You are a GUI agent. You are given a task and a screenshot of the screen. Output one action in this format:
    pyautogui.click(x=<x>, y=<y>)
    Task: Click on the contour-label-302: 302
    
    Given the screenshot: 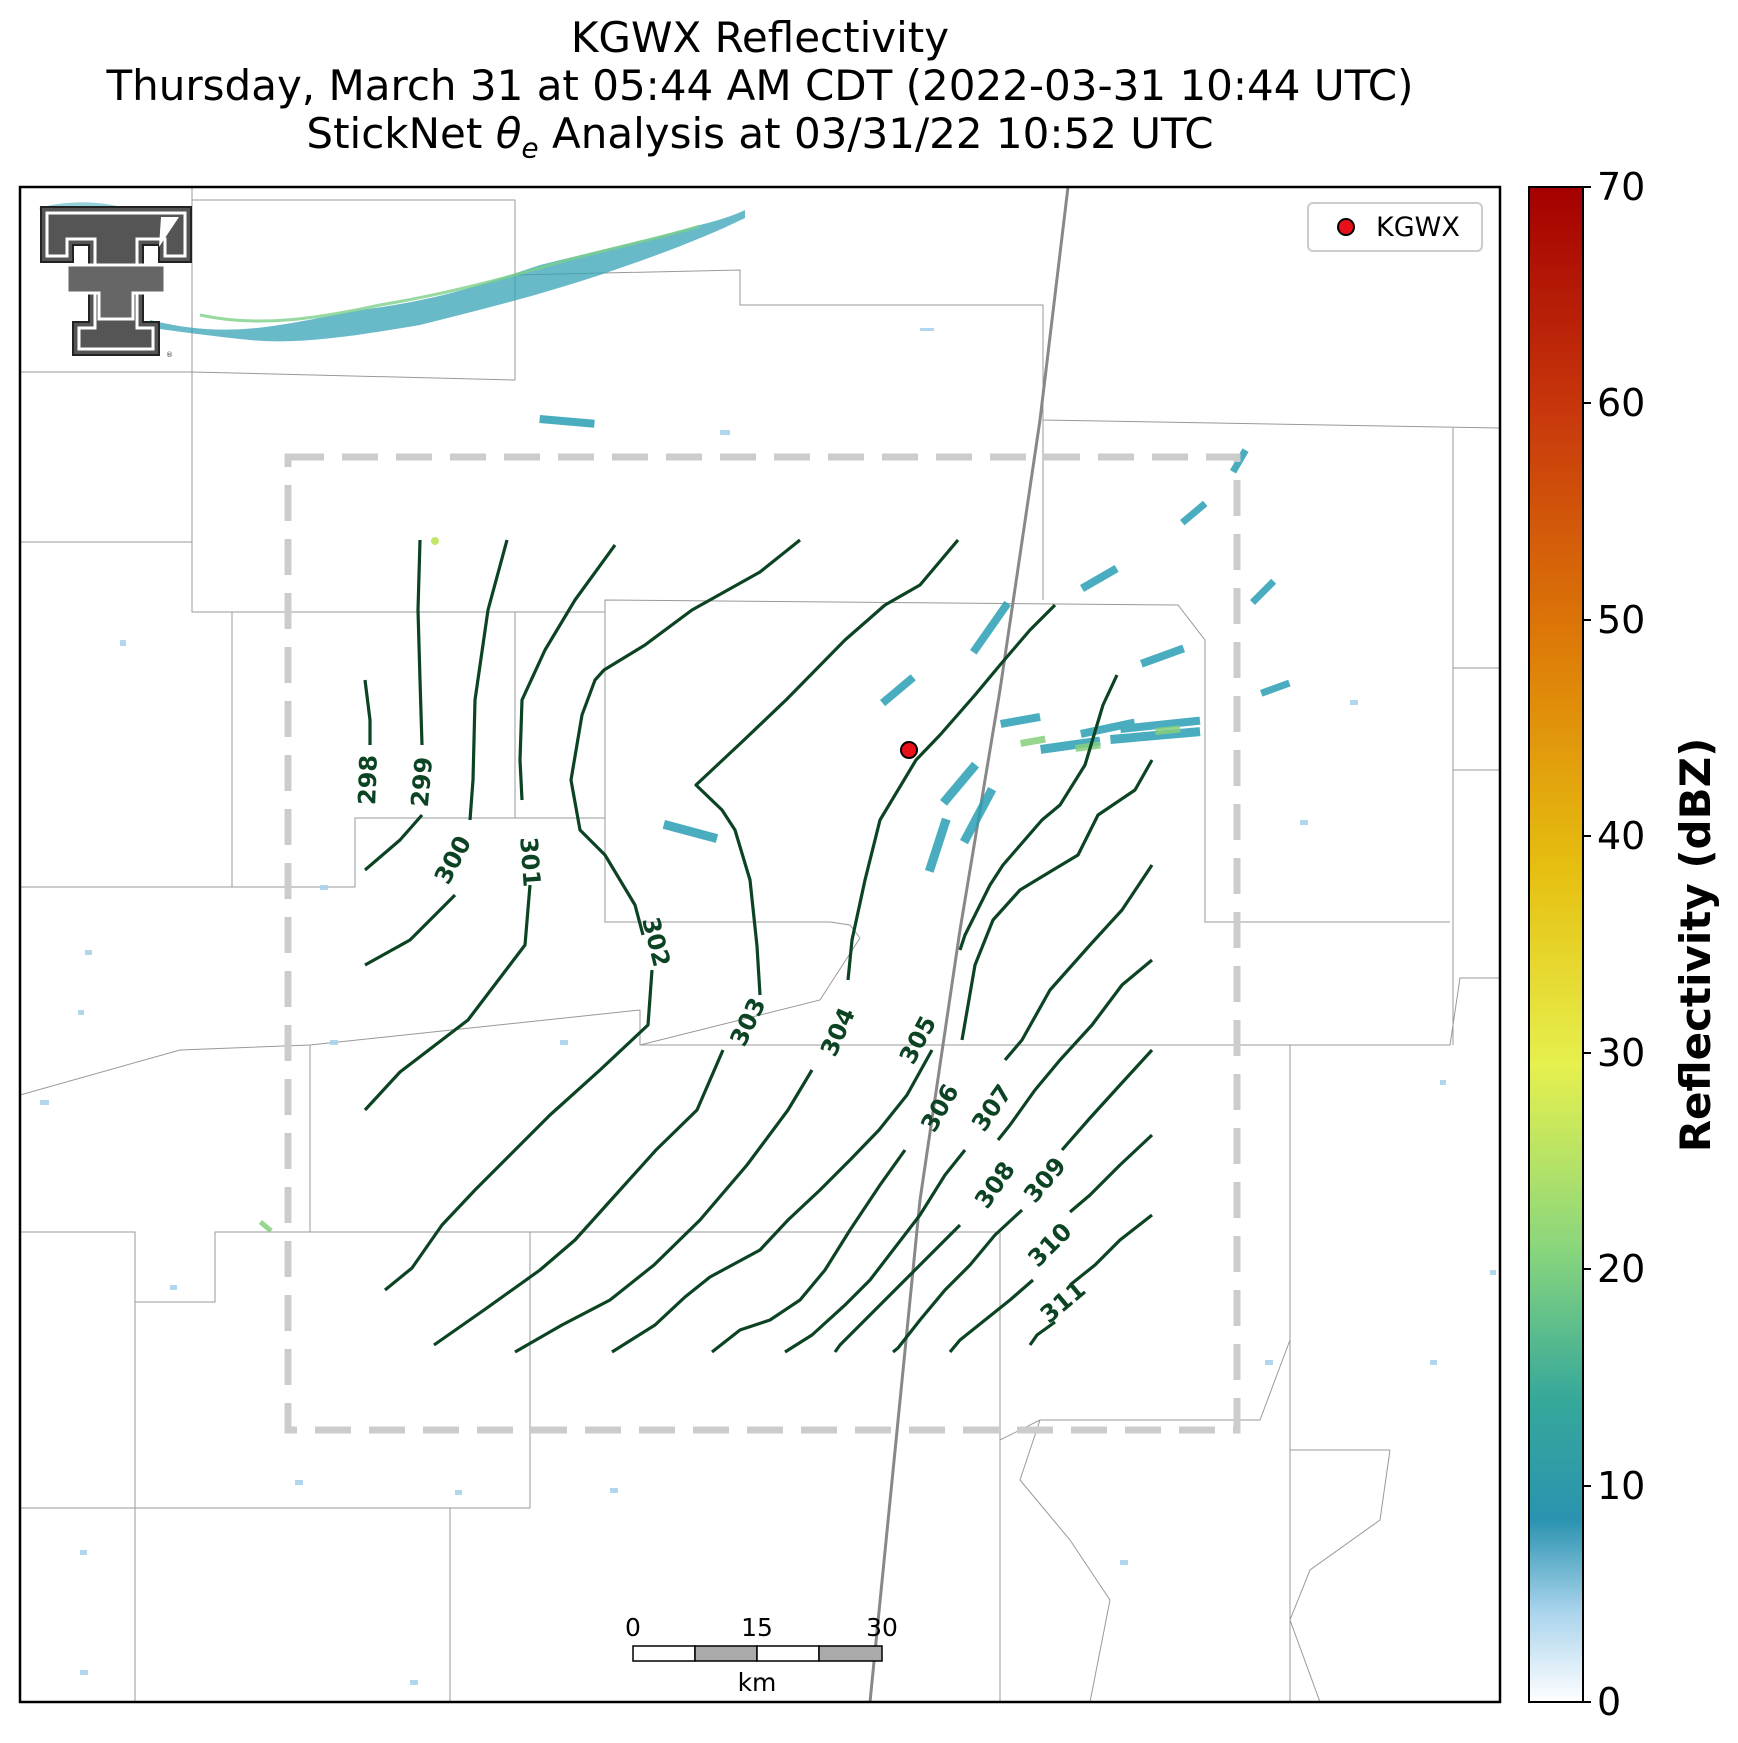 What is the action you would take?
    pyautogui.click(x=655, y=941)
    